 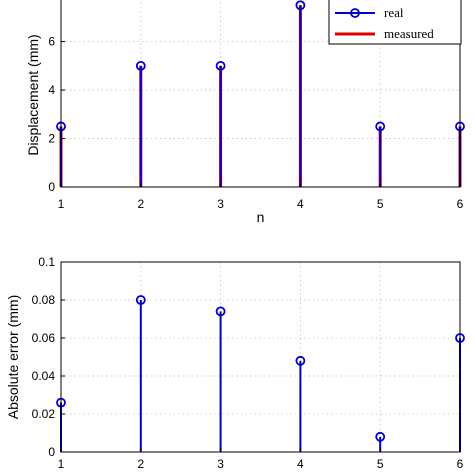 I want to click on error-ylabel: Absolute error (mm), so click(x=13, y=357).